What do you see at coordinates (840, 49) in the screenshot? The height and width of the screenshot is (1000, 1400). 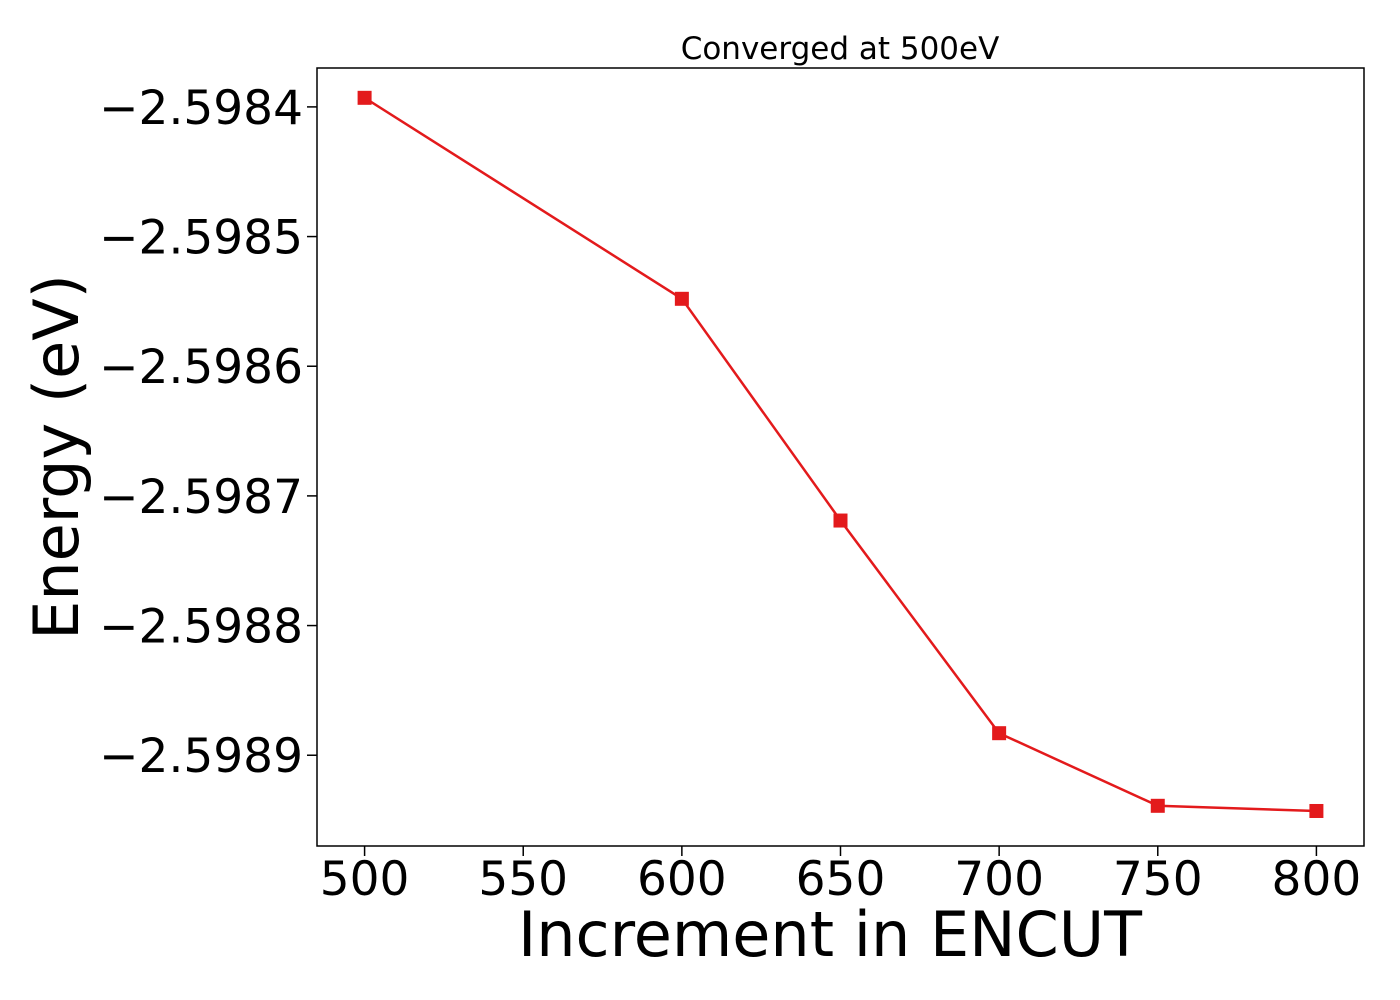 I see `chart-title: Converged at 500eV` at bounding box center [840, 49].